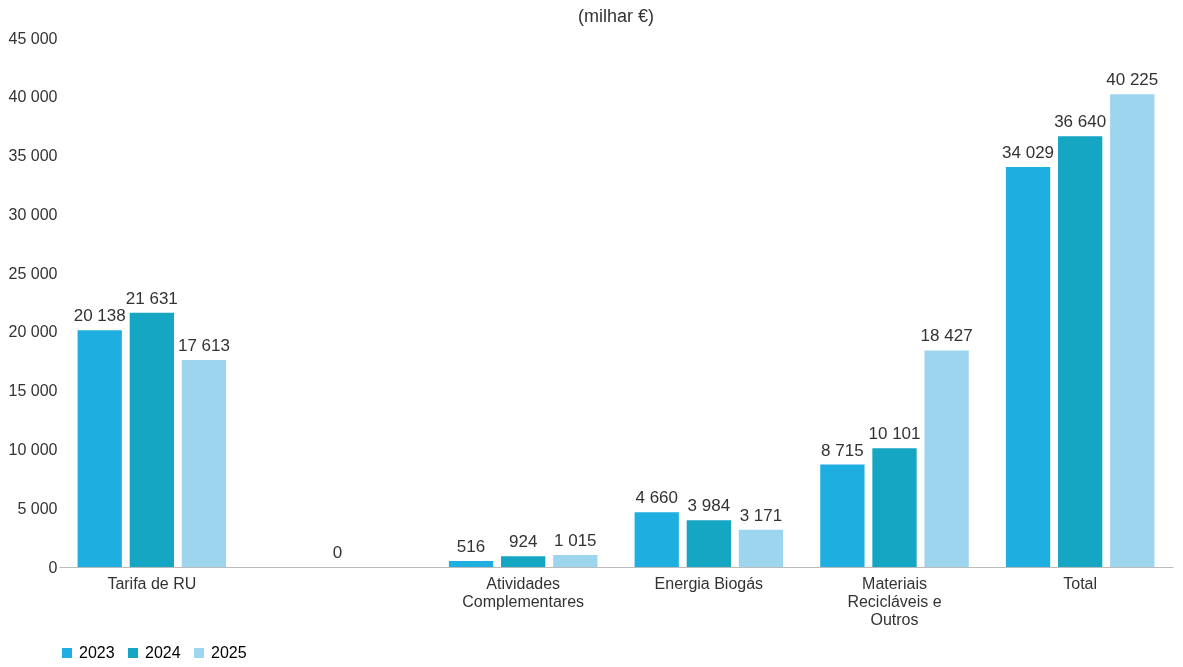  I want to click on y-tick-label: 45 000, so click(33, 38).